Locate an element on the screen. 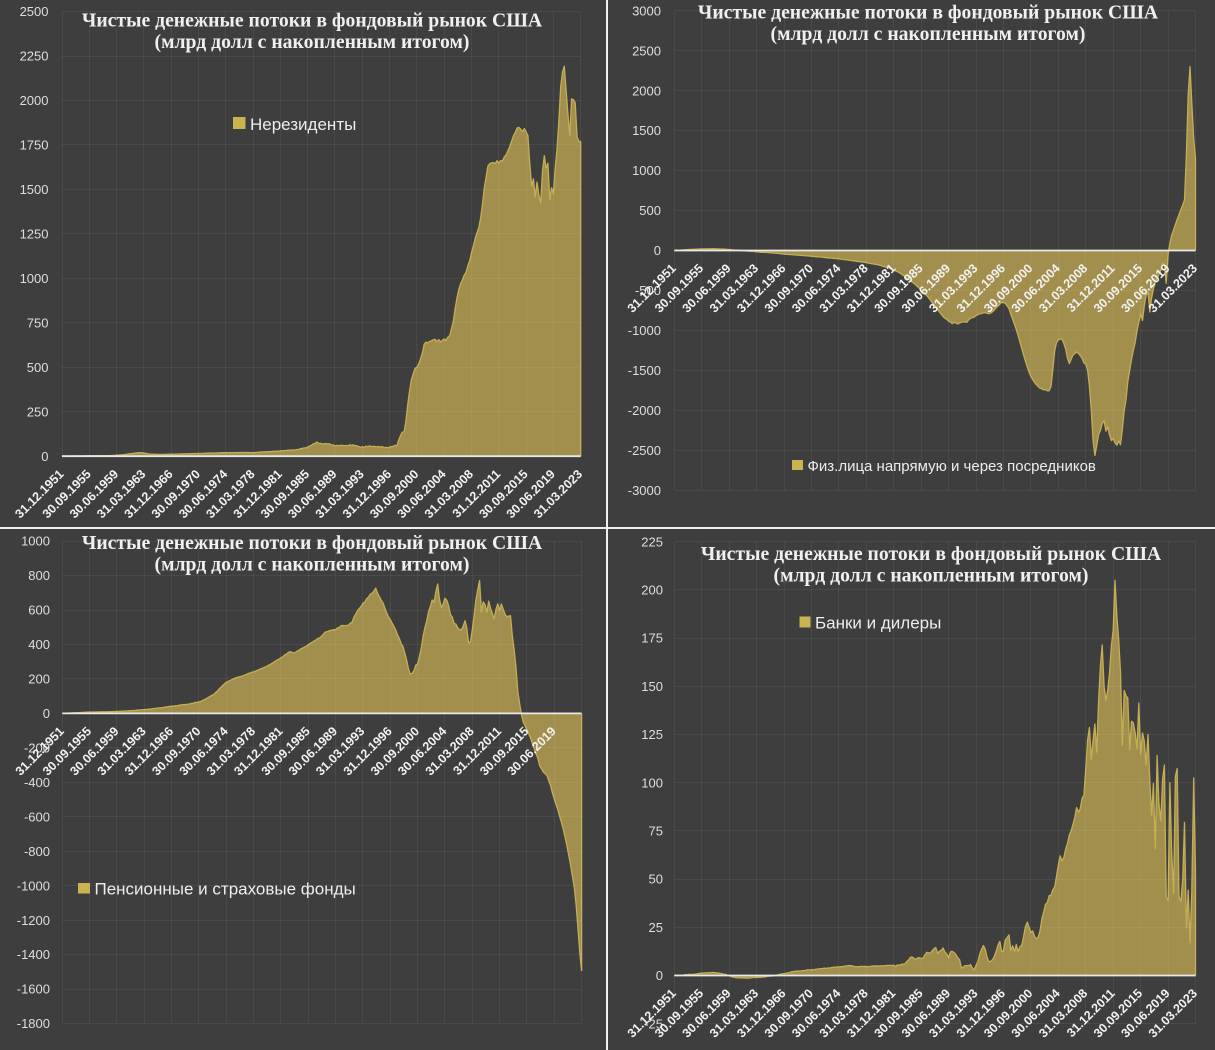  svg-text: 750 is located at coordinates (38, 322).